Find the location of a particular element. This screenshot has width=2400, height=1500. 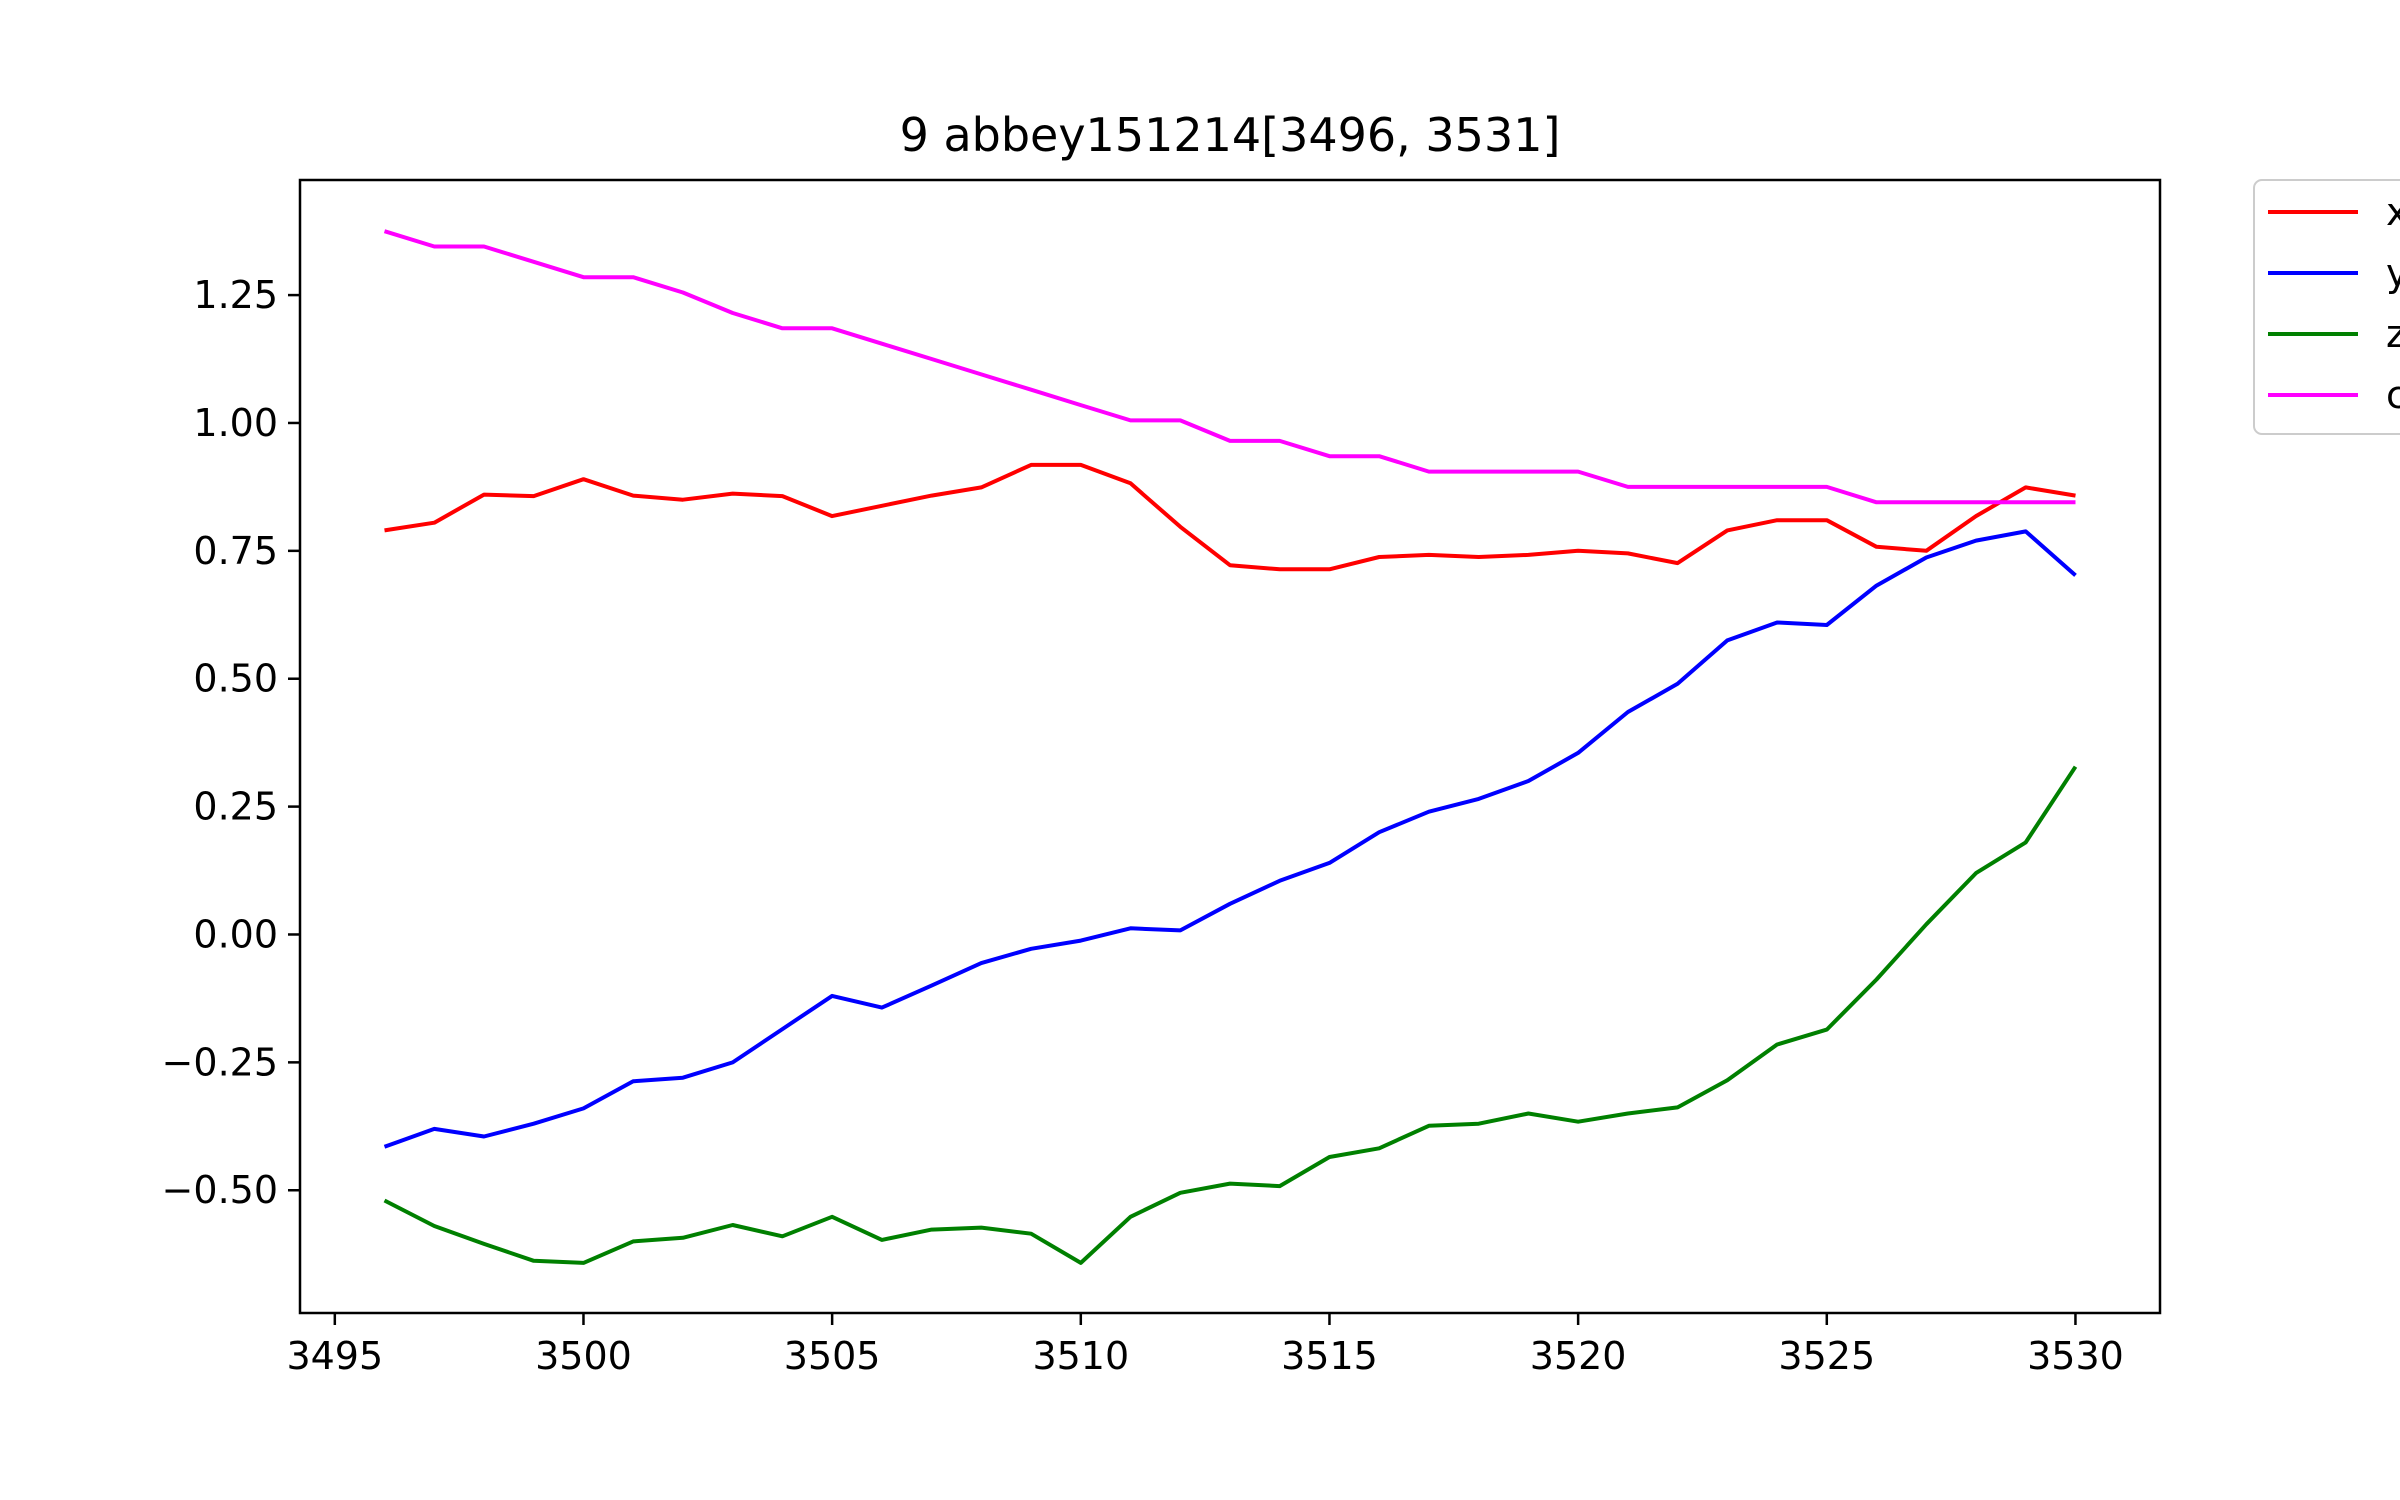

x-axis: 3495 3500 3505 3510 3515 3520 3525 3530 is located at coordinates (1205, 1345).